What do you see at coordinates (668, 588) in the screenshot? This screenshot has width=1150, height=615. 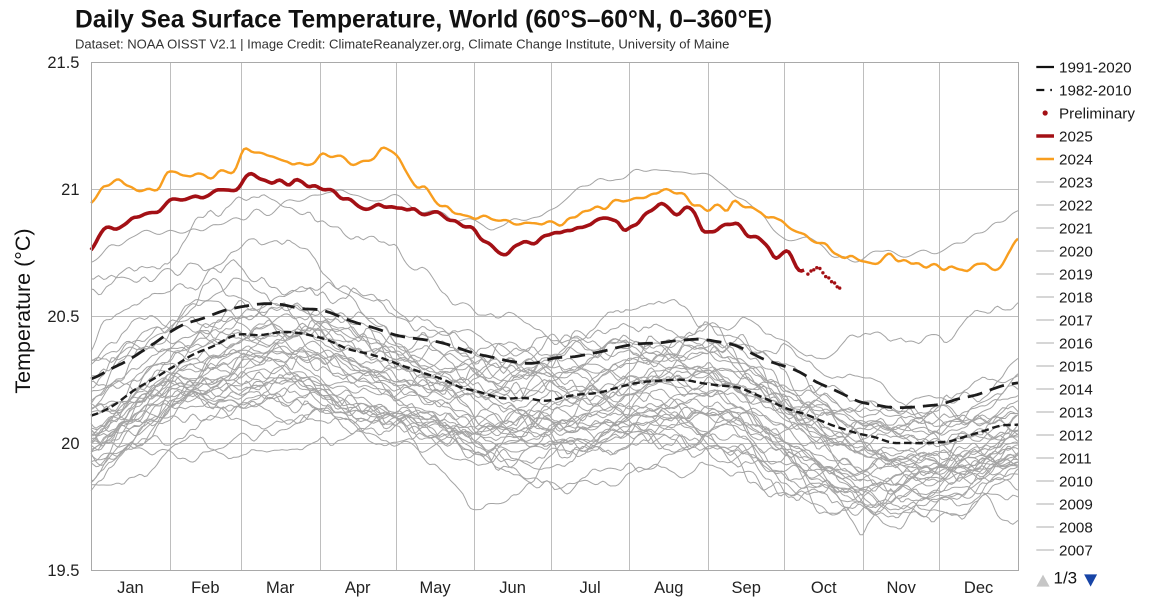 I see `svg-text: Aug` at bounding box center [668, 588].